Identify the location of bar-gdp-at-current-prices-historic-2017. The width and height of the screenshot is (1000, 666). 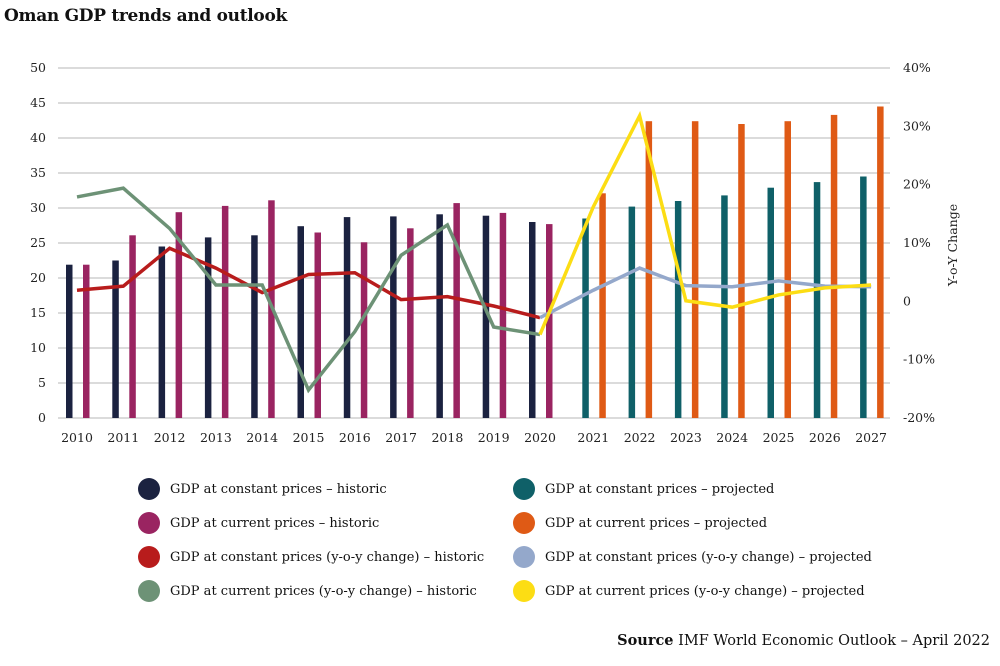
(410, 323).